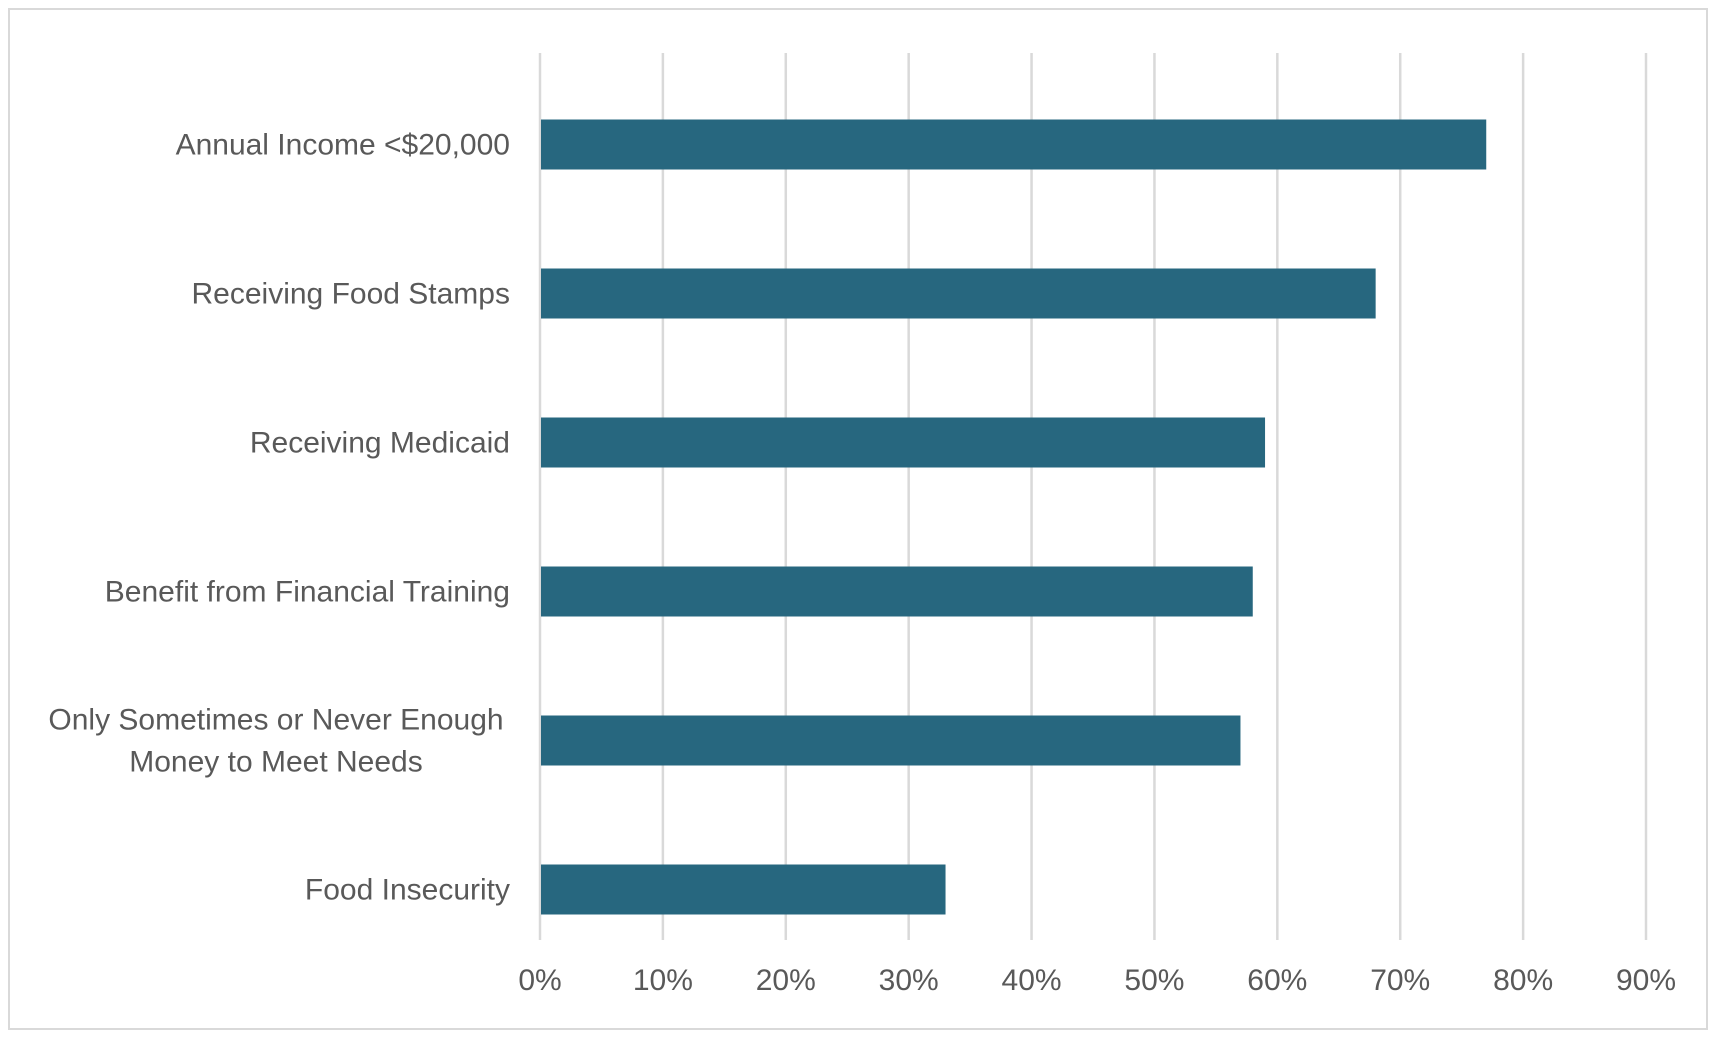 The width and height of the screenshot is (1720, 1040). What do you see at coordinates (351, 294) in the screenshot?
I see `category-label: Receiving Food Stamps` at bounding box center [351, 294].